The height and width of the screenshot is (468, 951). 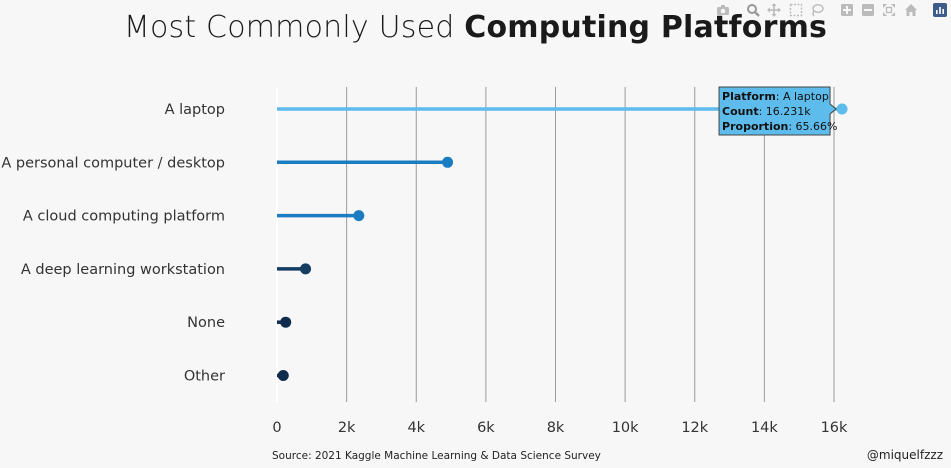 What do you see at coordinates (556, 428) in the screenshot?
I see `x-tick-label: 8k` at bounding box center [556, 428].